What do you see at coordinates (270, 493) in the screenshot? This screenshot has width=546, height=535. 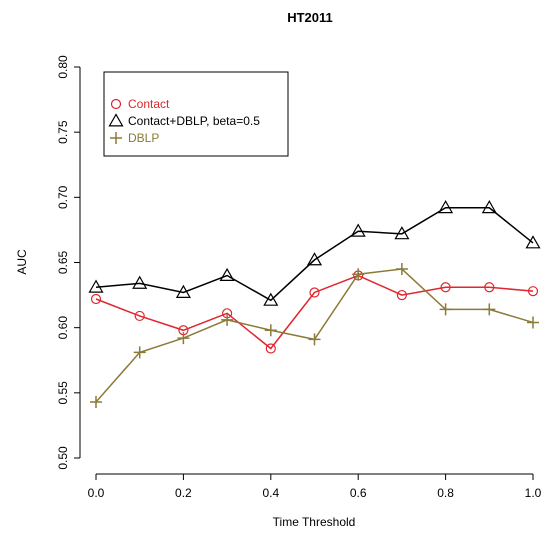 I see `x-tick-label: 0.4` at bounding box center [270, 493].